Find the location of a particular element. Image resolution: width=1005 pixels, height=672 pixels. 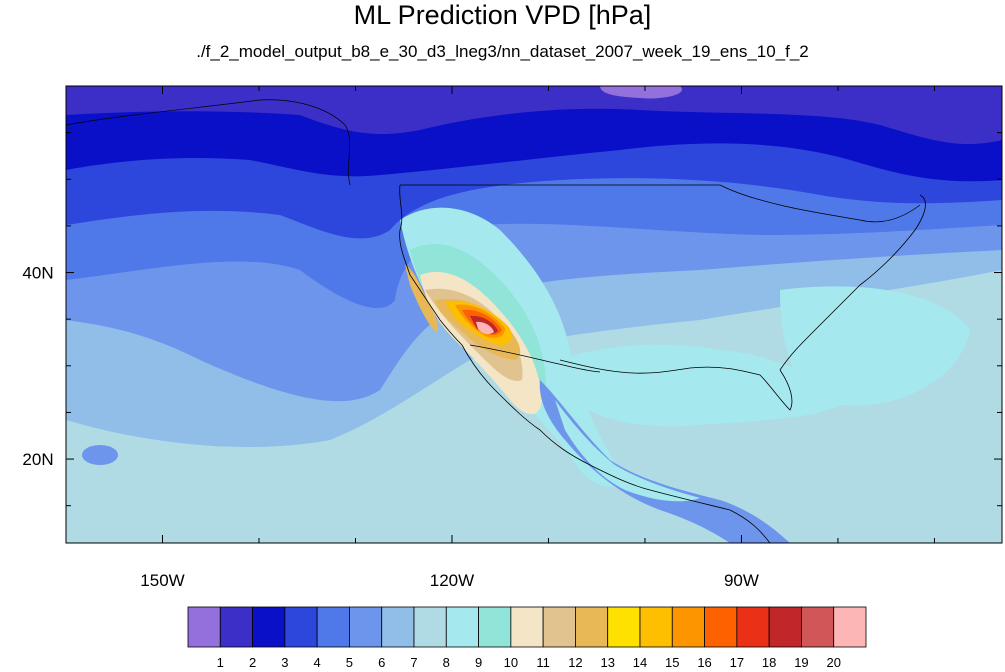

latitude-labels: 40N 20N is located at coordinates (37, 367).